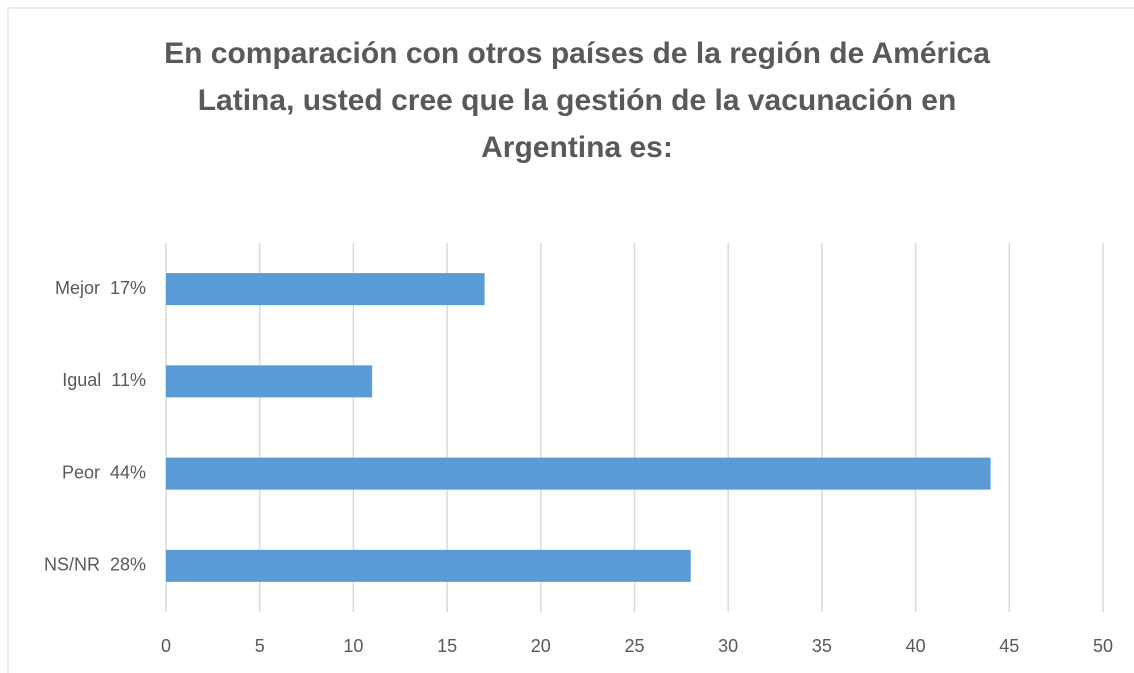 The height and width of the screenshot is (673, 1134). I want to click on x-tick-label: 15, so click(447, 646).